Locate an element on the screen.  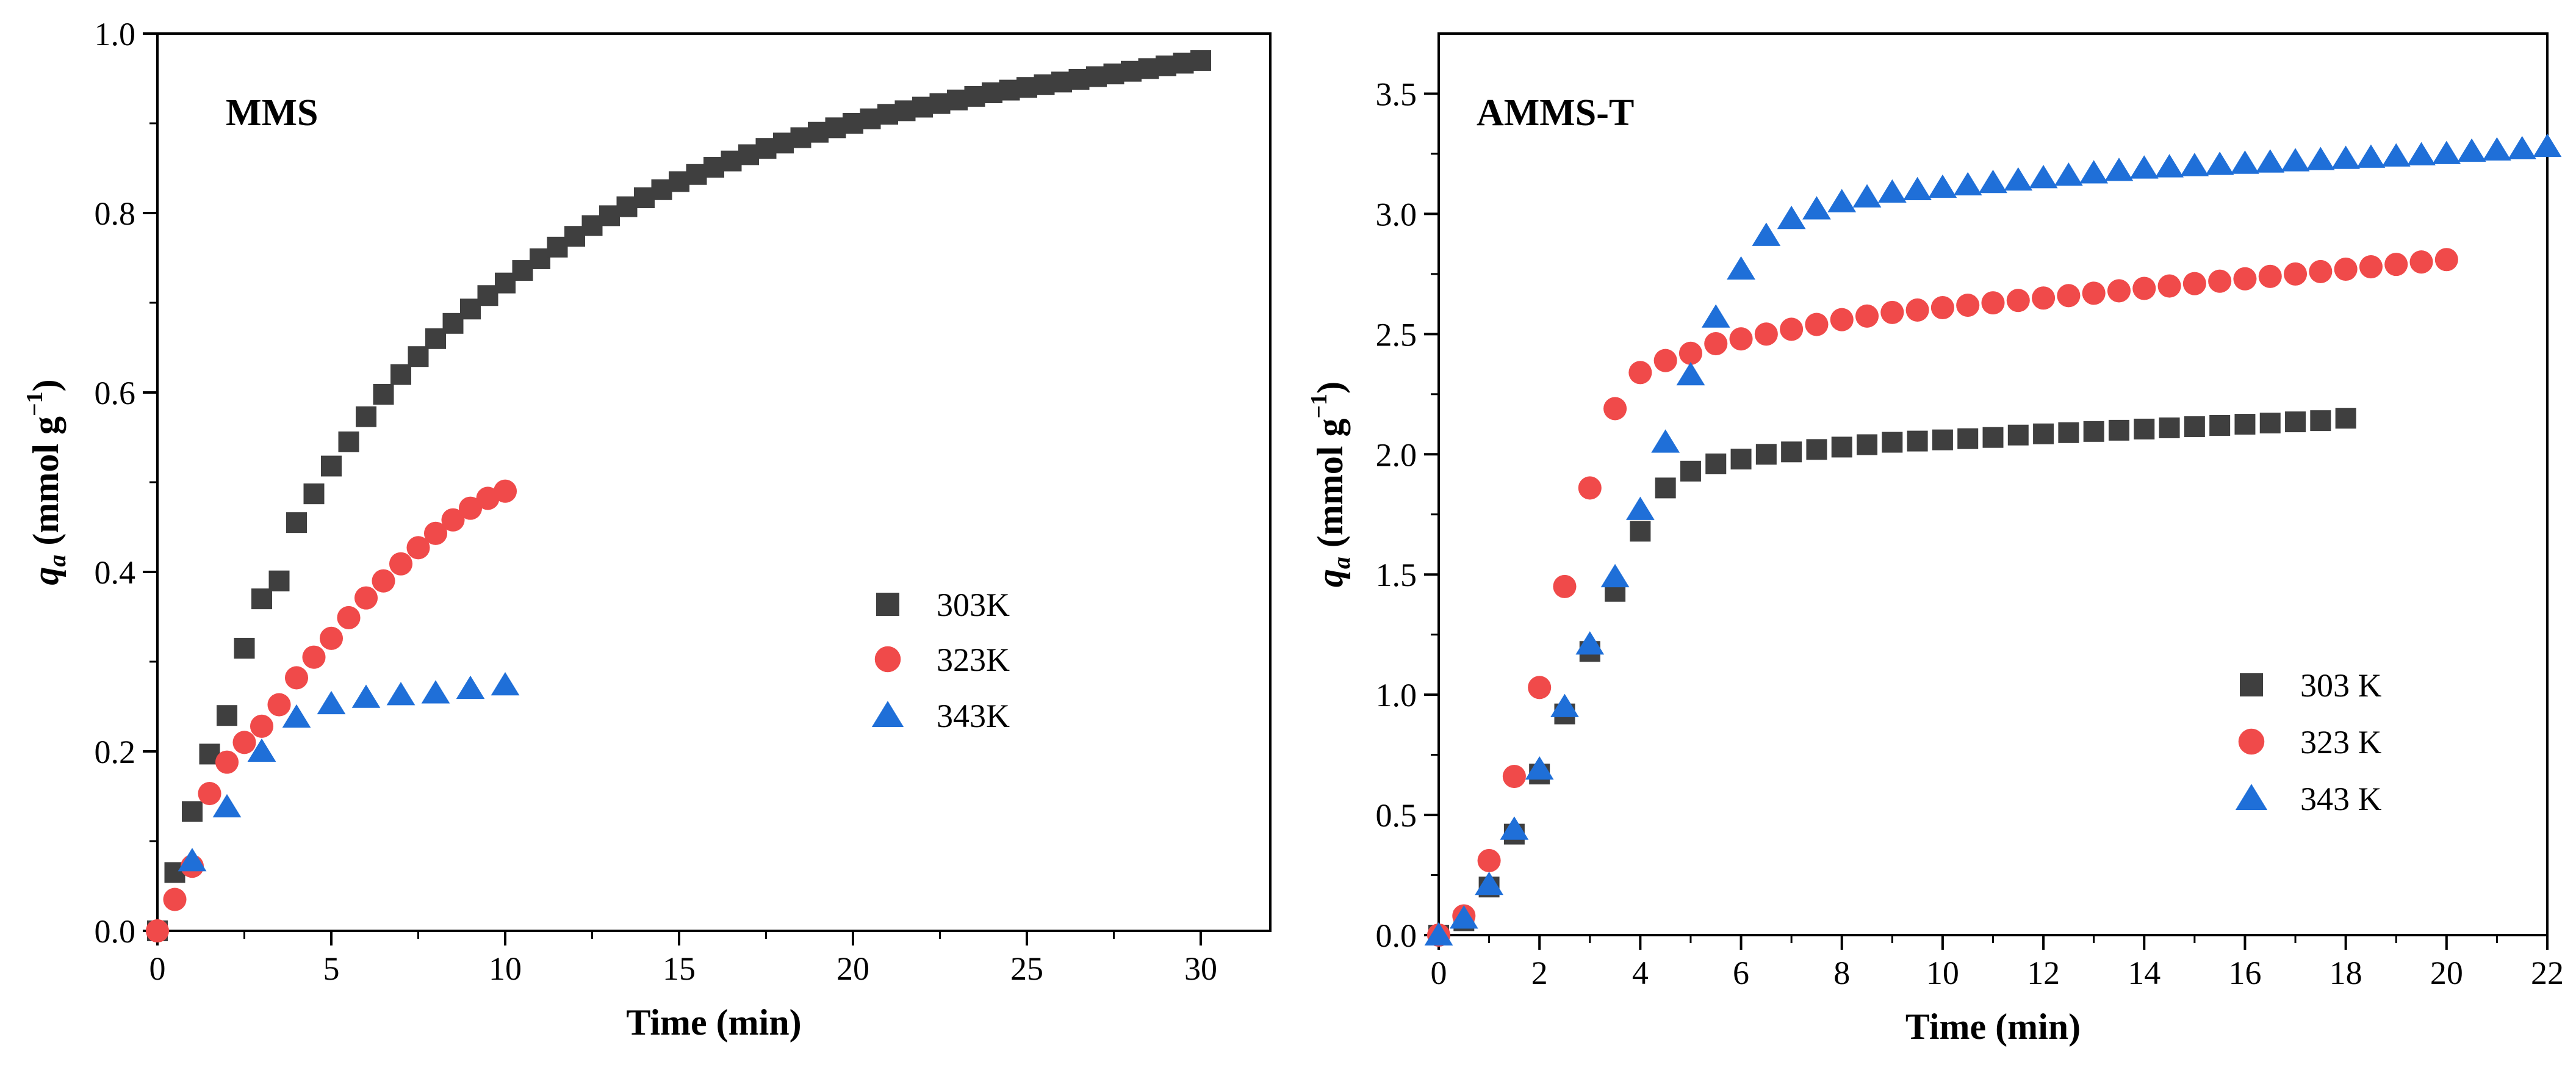
legend-label: 303 K is located at coordinates (2341, 685).